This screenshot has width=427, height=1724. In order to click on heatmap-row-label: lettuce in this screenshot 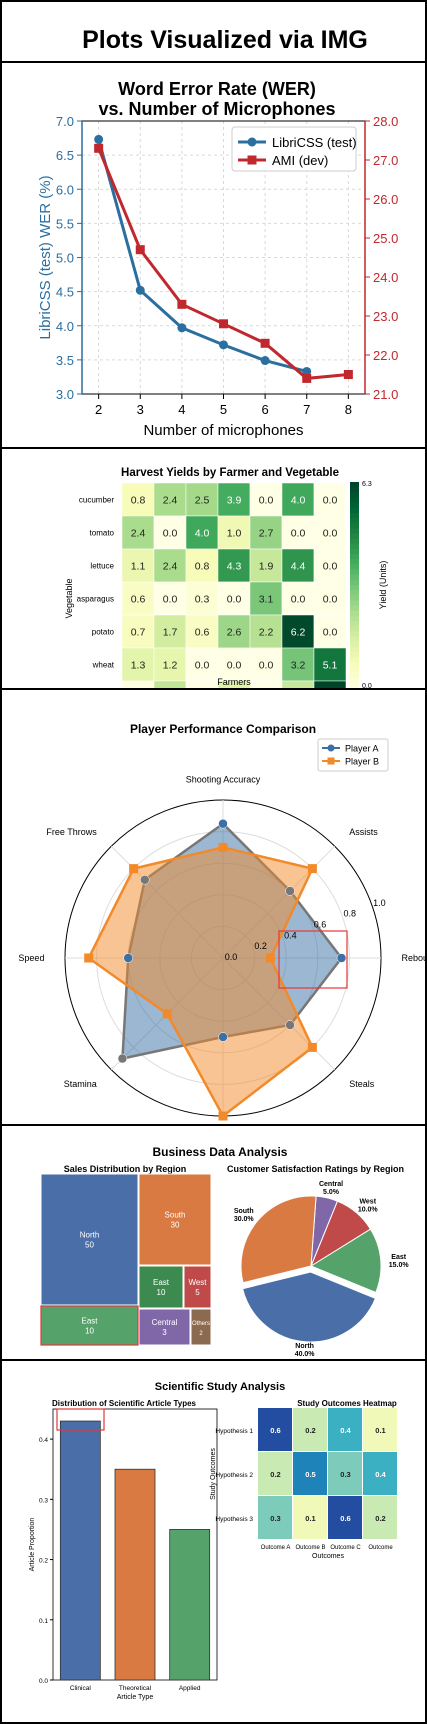, I will do `click(102, 566)`.